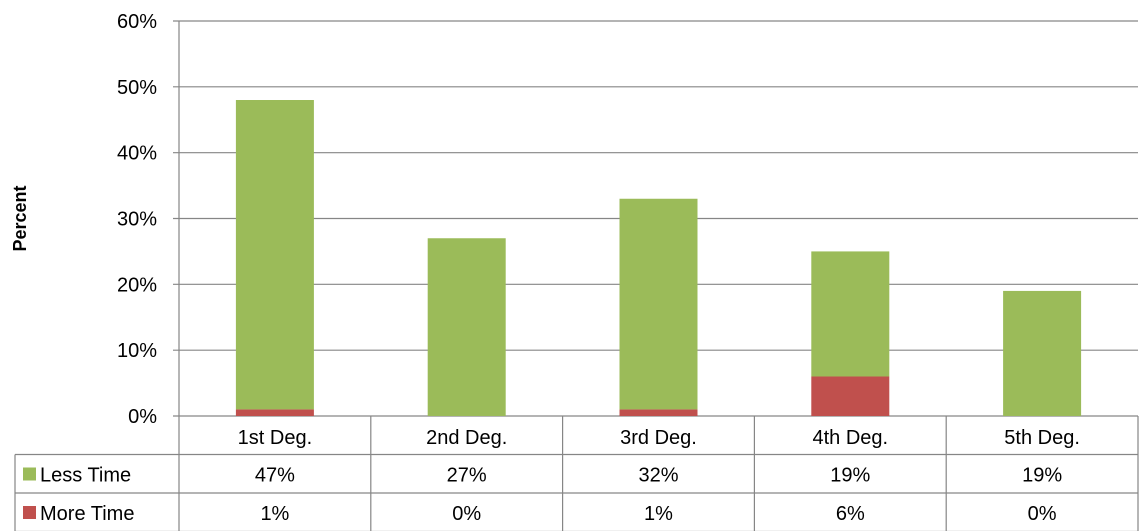  I want to click on y-tick-label: 50%, so click(137, 88).